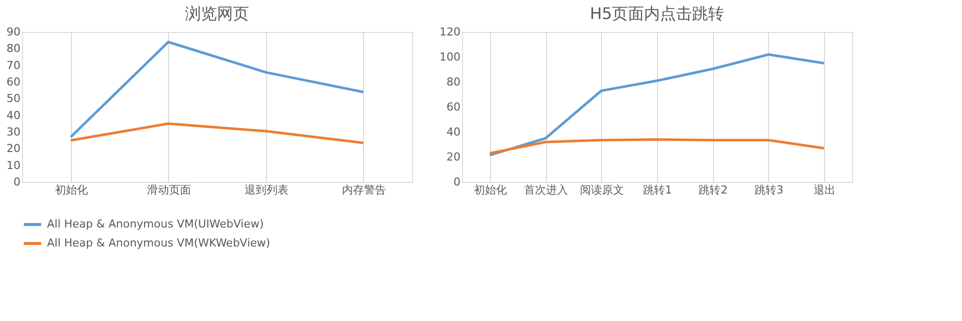 This screenshot has height=321, width=962. What do you see at coordinates (657, 13) in the screenshot?
I see `chart-title: H5页面内点击跳转` at bounding box center [657, 13].